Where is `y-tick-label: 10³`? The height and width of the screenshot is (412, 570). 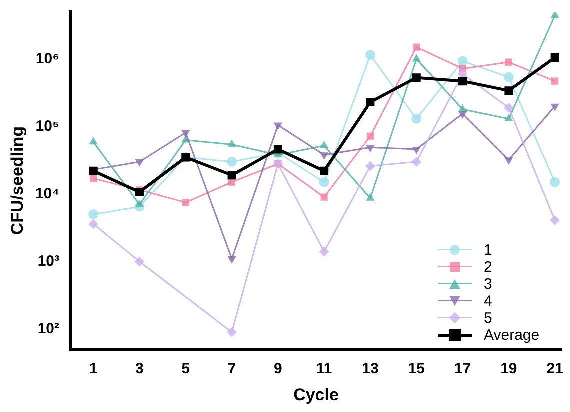 y-tick-label: 10³ is located at coordinates (49, 261).